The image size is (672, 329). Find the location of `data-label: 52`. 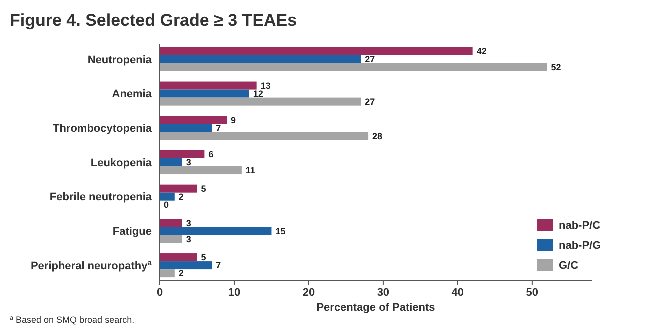

data-label: 52 is located at coordinates (556, 67).